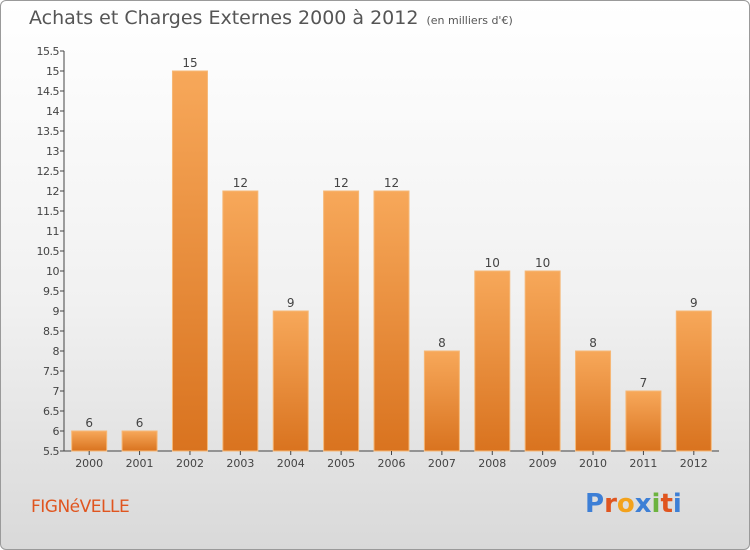  What do you see at coordinates (52, 231) in the screenshot?
I see `y-tick-label: 11` at bounding box center [52, 231].